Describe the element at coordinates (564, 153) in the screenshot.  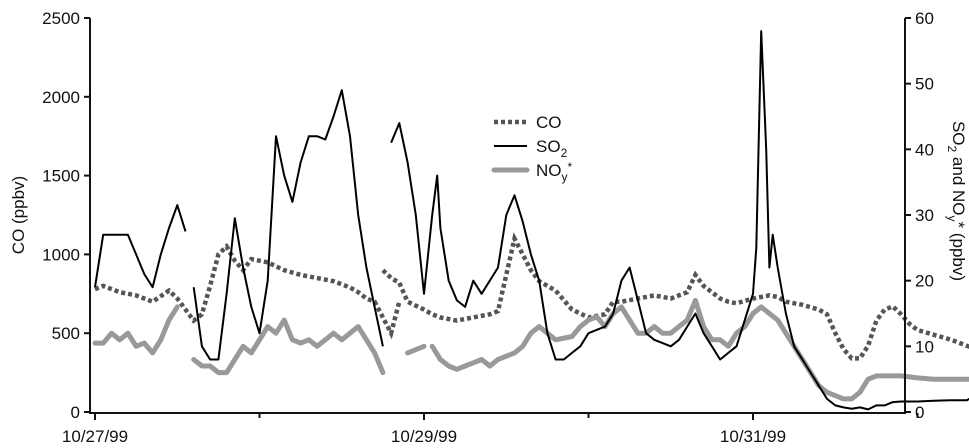
I see `legend-label-sub: 2` at that location.